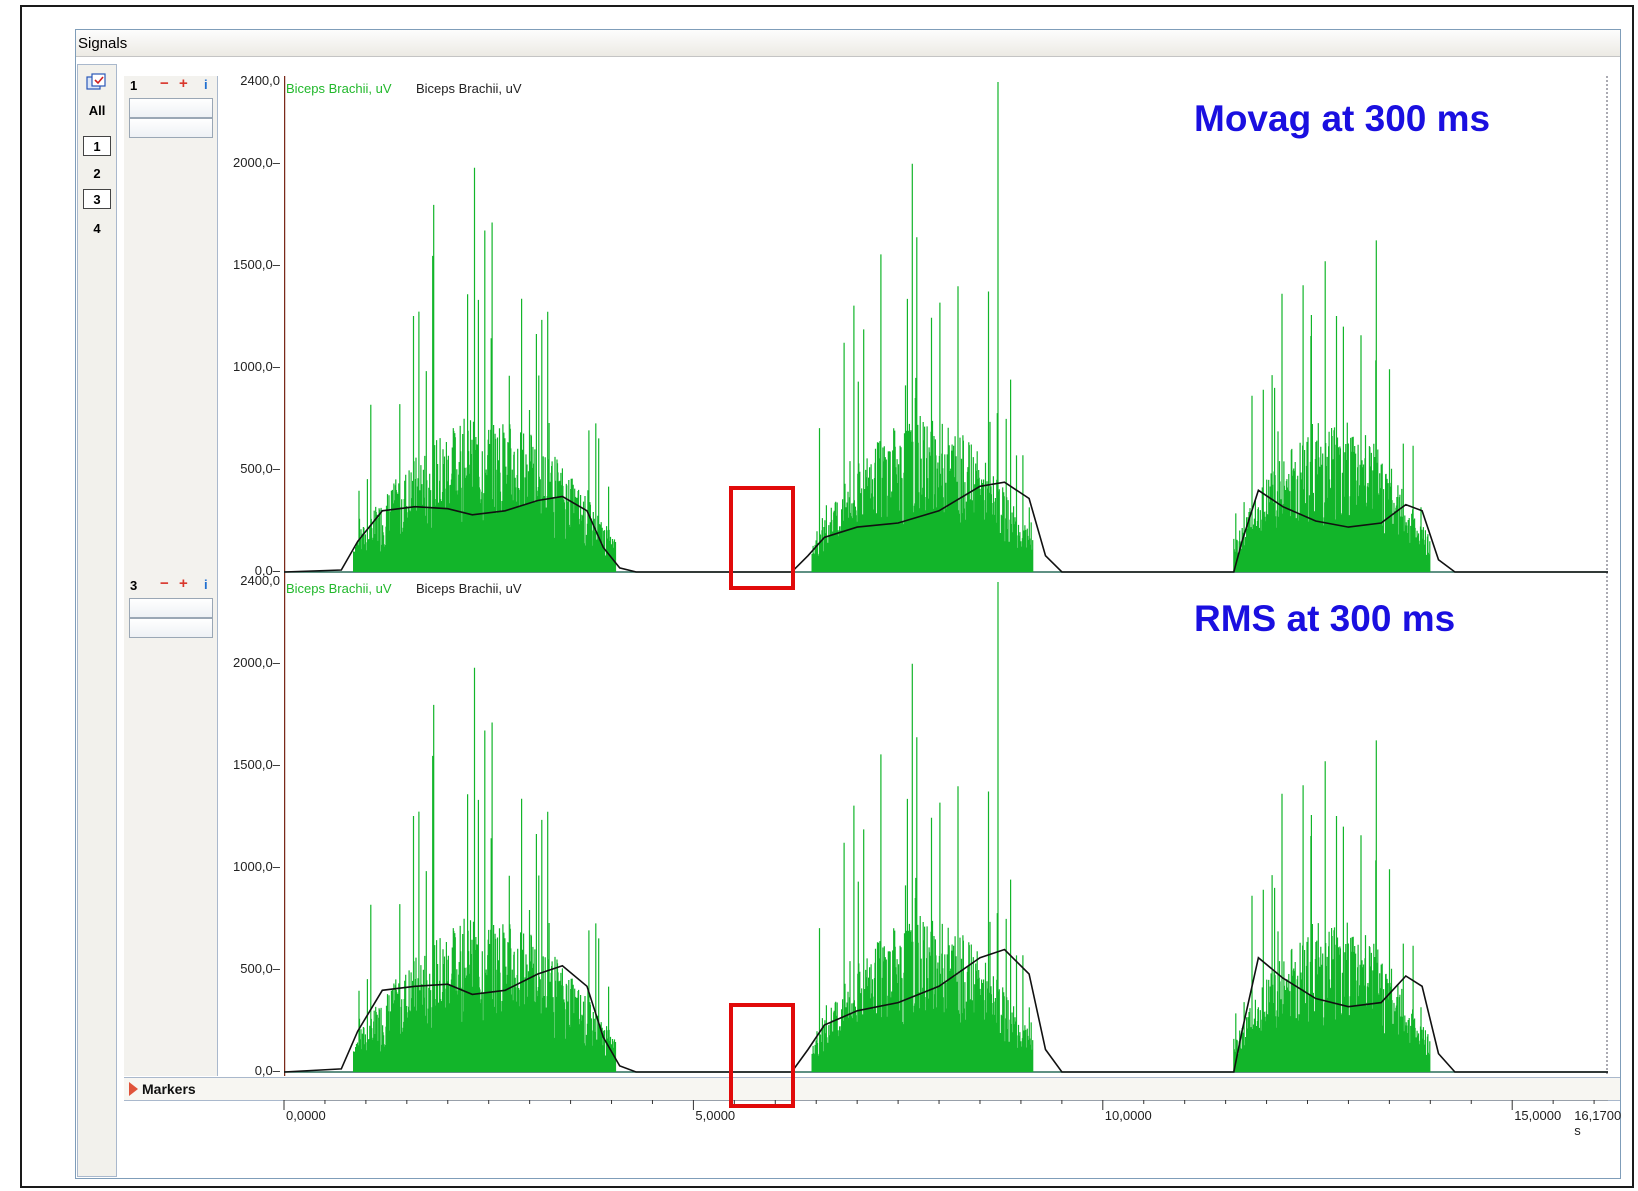 Image resolution: width=1638 pixels, height=1191 pixels. What do you see at coordinates (848, 43) in the screenshot?
I see `title-bar: Signals` at bounding box center [848, 43].